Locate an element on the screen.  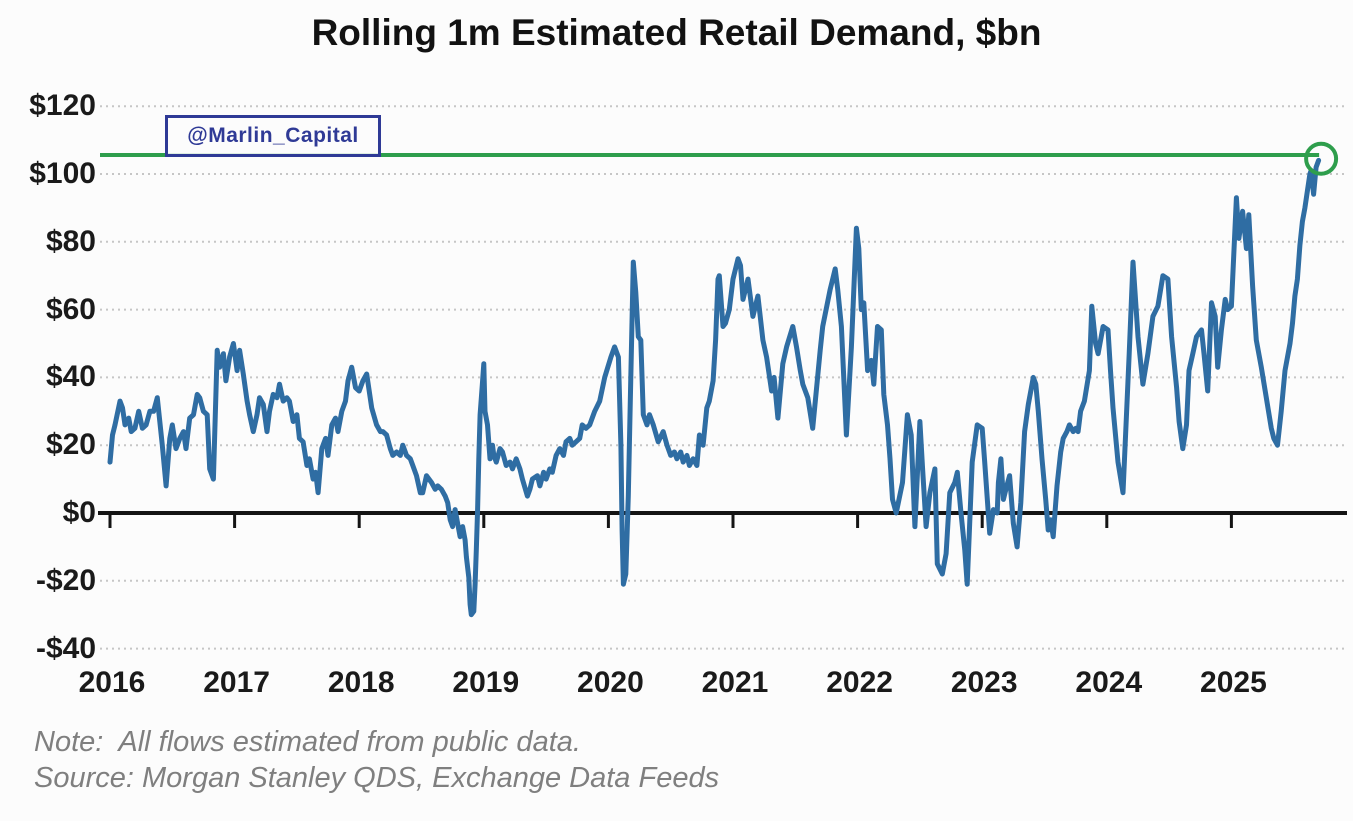
y-axis-label: -$20 is located at coordinates (65, 580).